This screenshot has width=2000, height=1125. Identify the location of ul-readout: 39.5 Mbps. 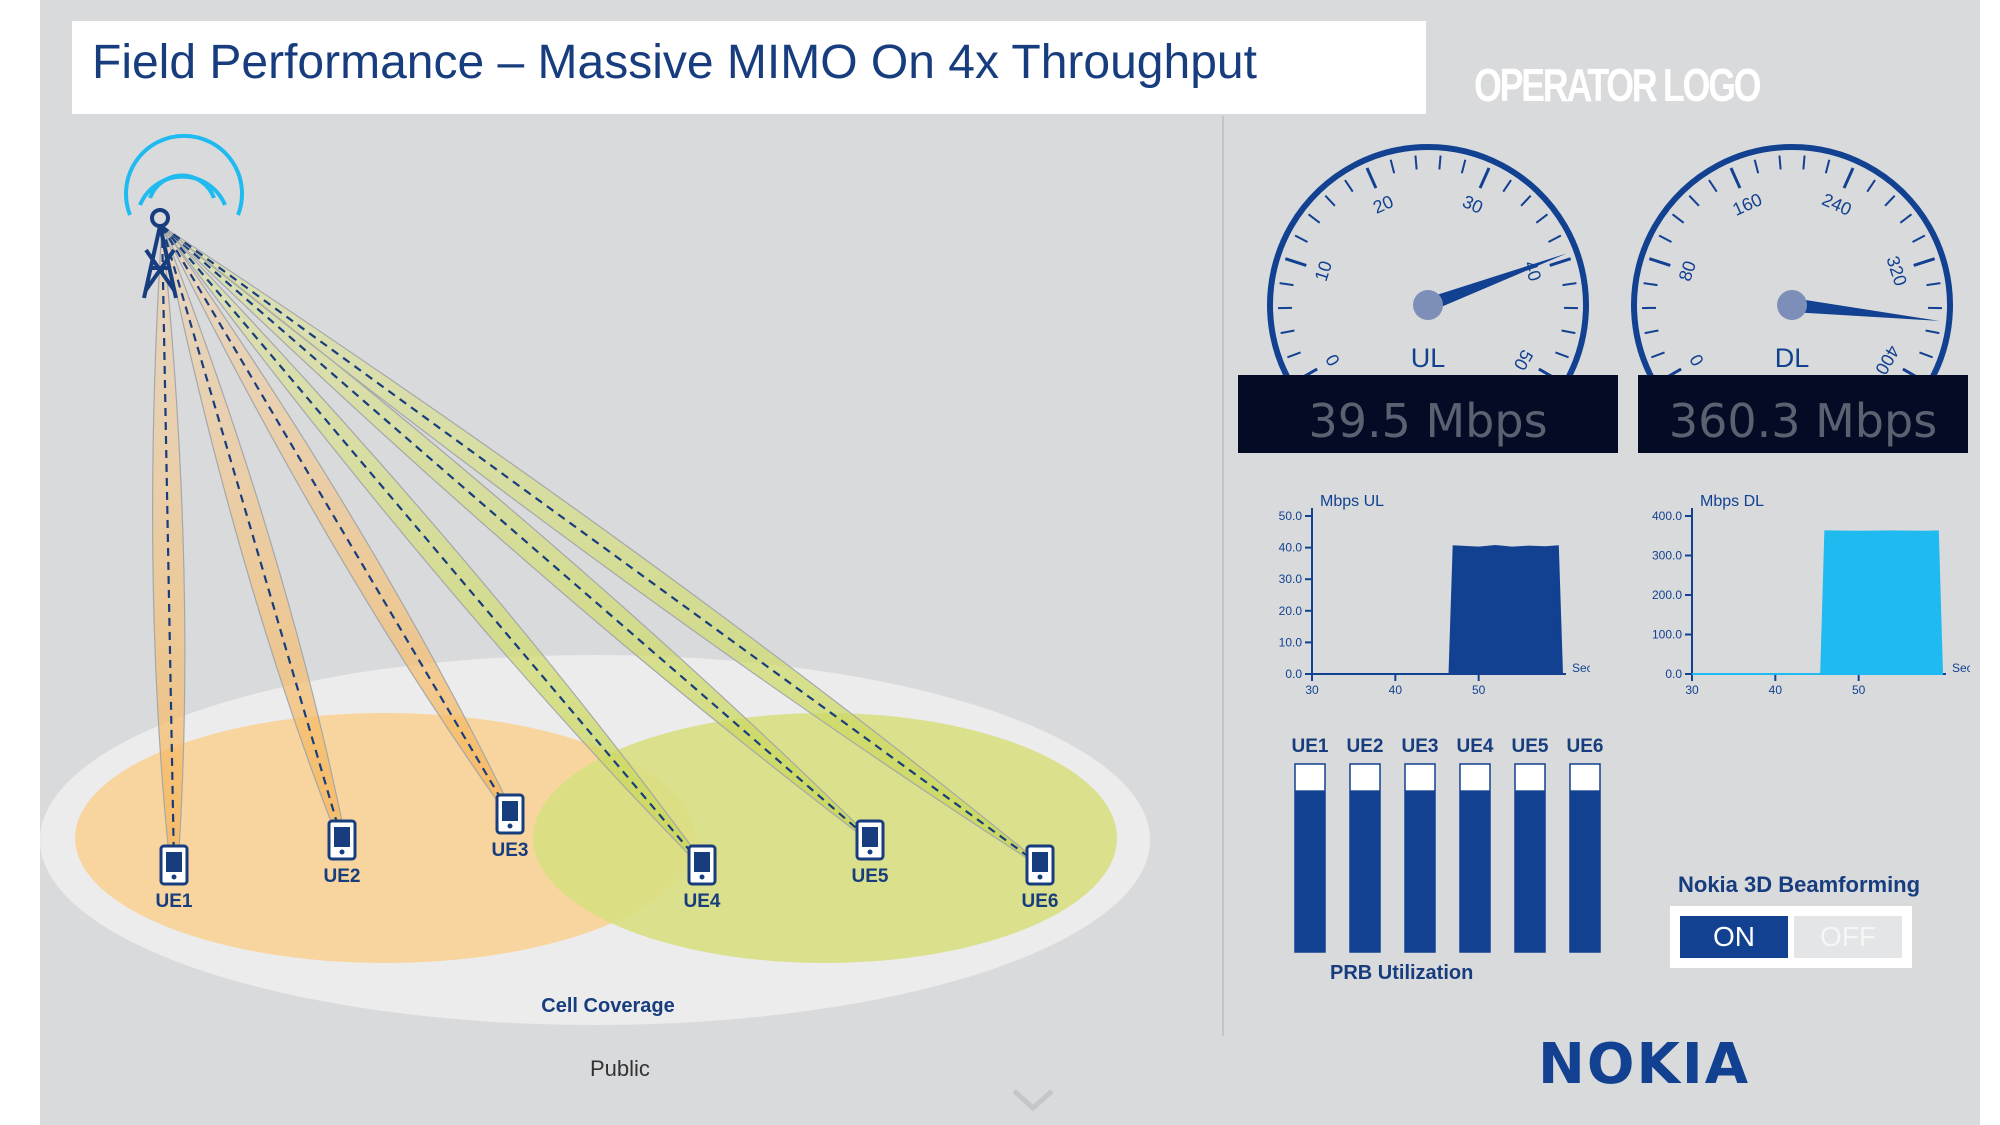
(1428, 414).